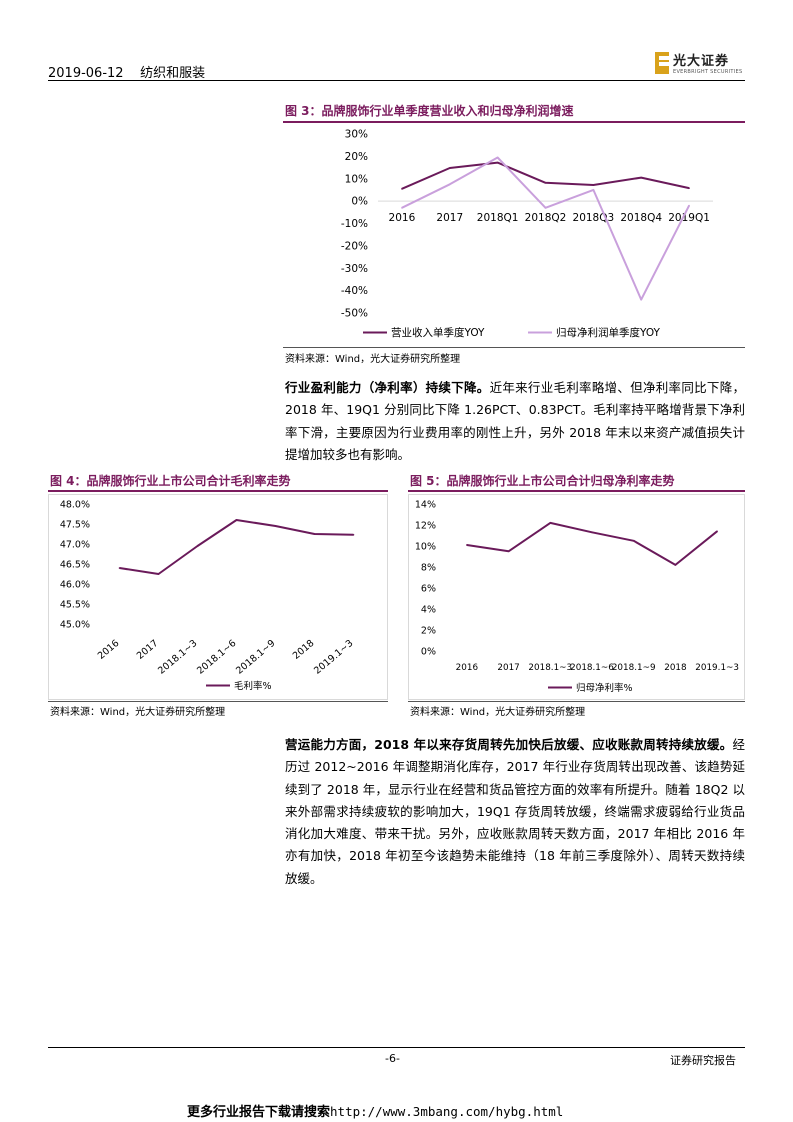  I want to click on figure3-series, so click(545, 228).